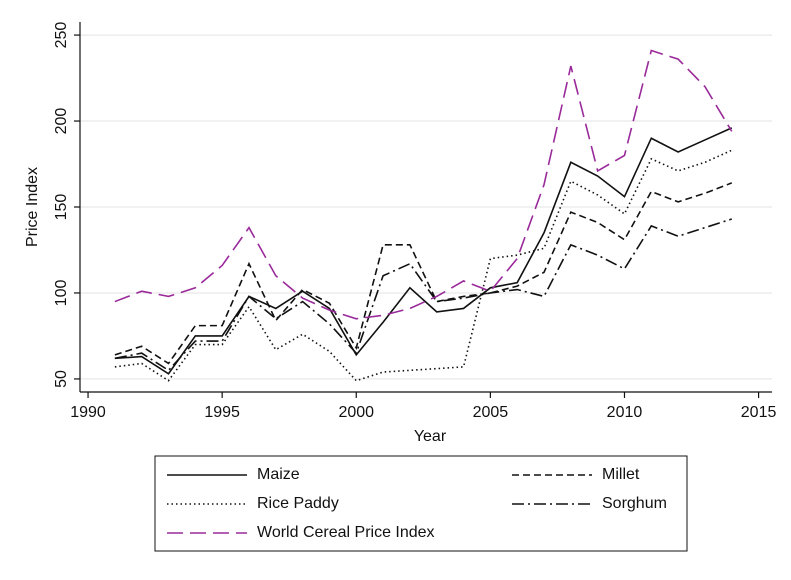 The height and width of the screenshot is (580, 791). I want to click on legend-label: Maize, so click(278, 474).